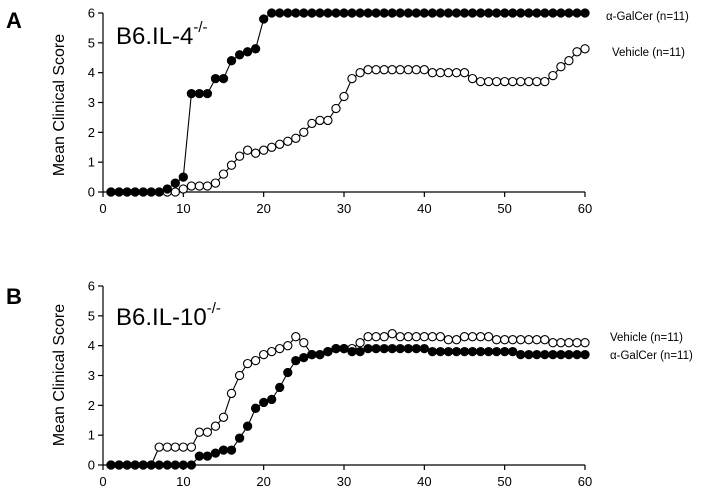 The image size is (720, 495). What do you see at coordinates (59, 105) in the screenshot?
I see `y-axis-label-a: Mean Clinical Score` at bounding box center [59, 105].